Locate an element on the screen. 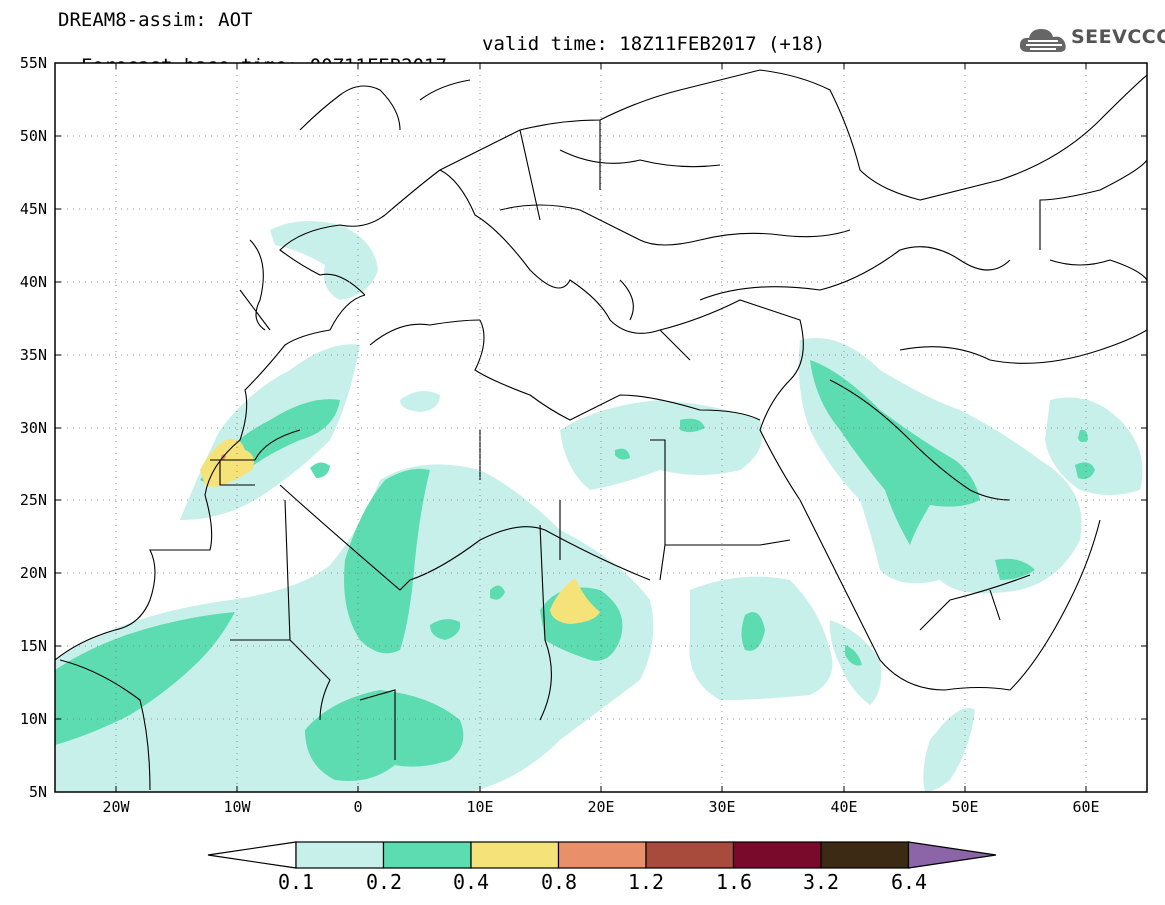 This screenshot has width=1165, height=905. lat-label: 30N is located at coordinates (33, 428).